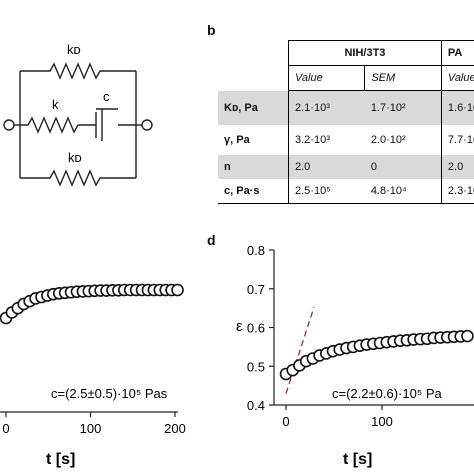  I want to click on left-terminal, so click(9, 125).